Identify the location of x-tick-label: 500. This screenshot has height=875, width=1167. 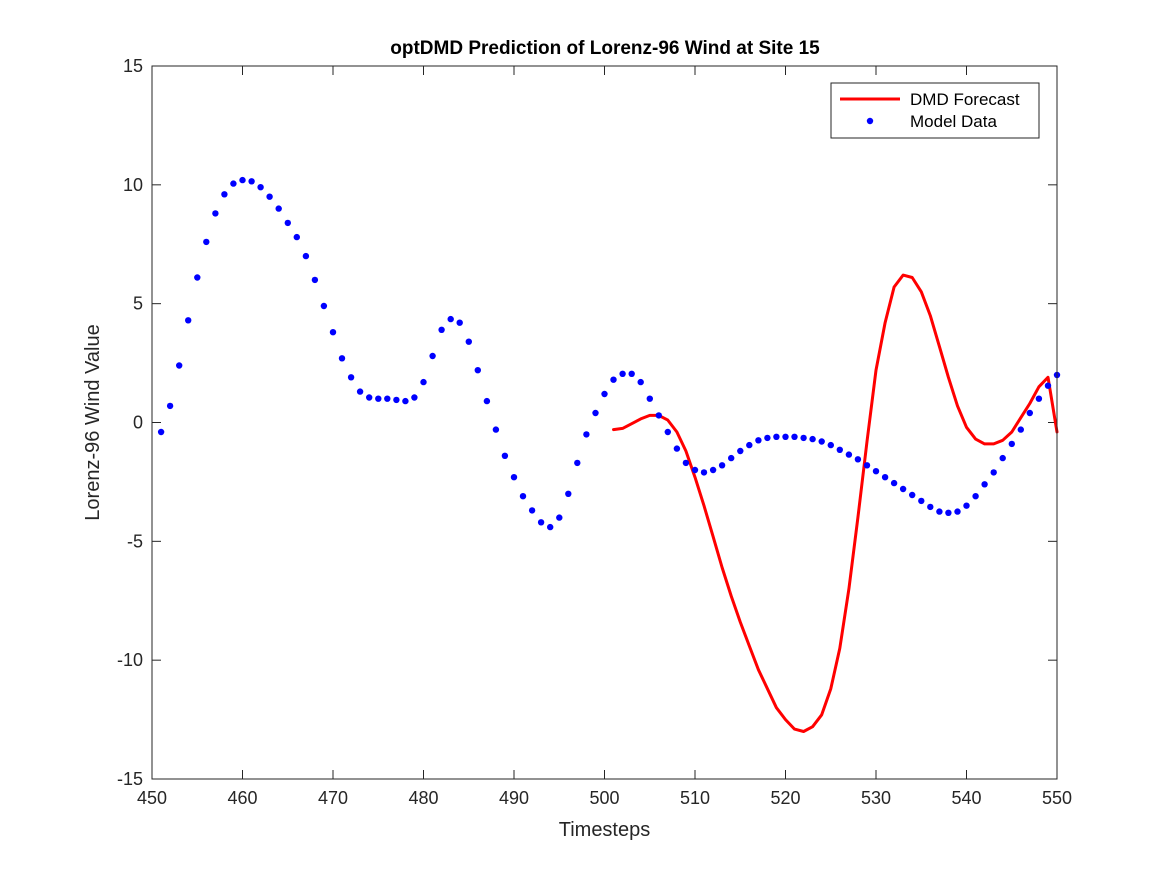
(604, 798).